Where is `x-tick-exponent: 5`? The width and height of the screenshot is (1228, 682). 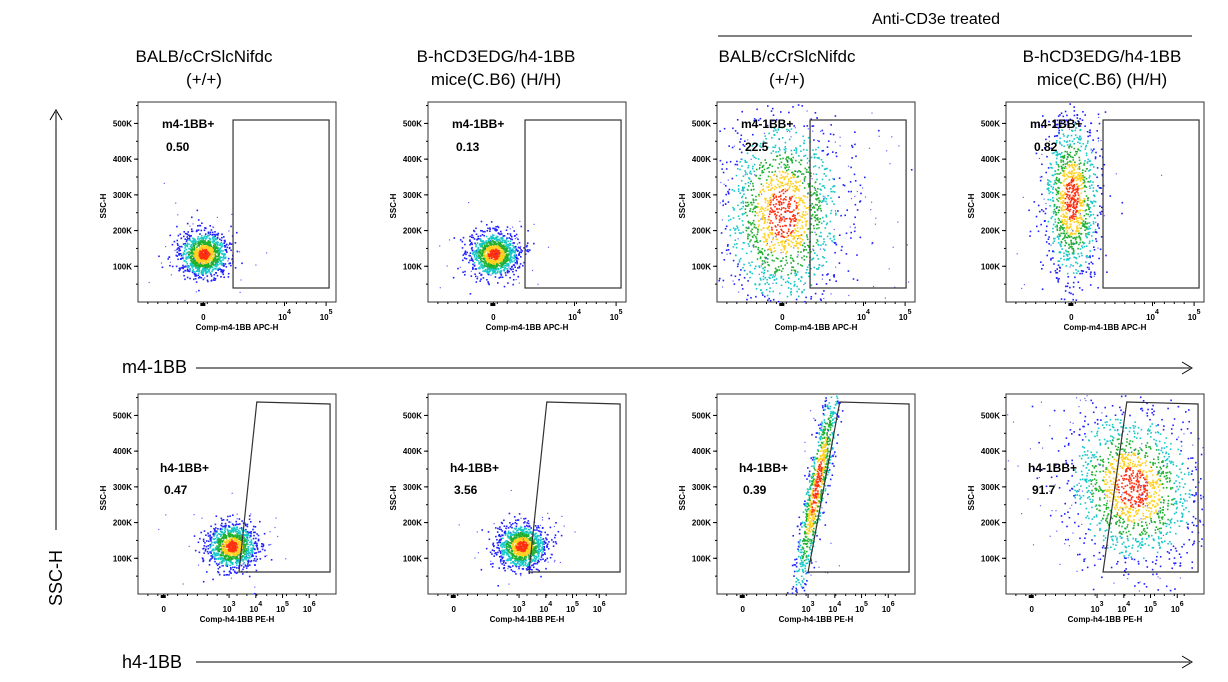 x-tick-exponent: 5 is located at coordinates (621, 312).